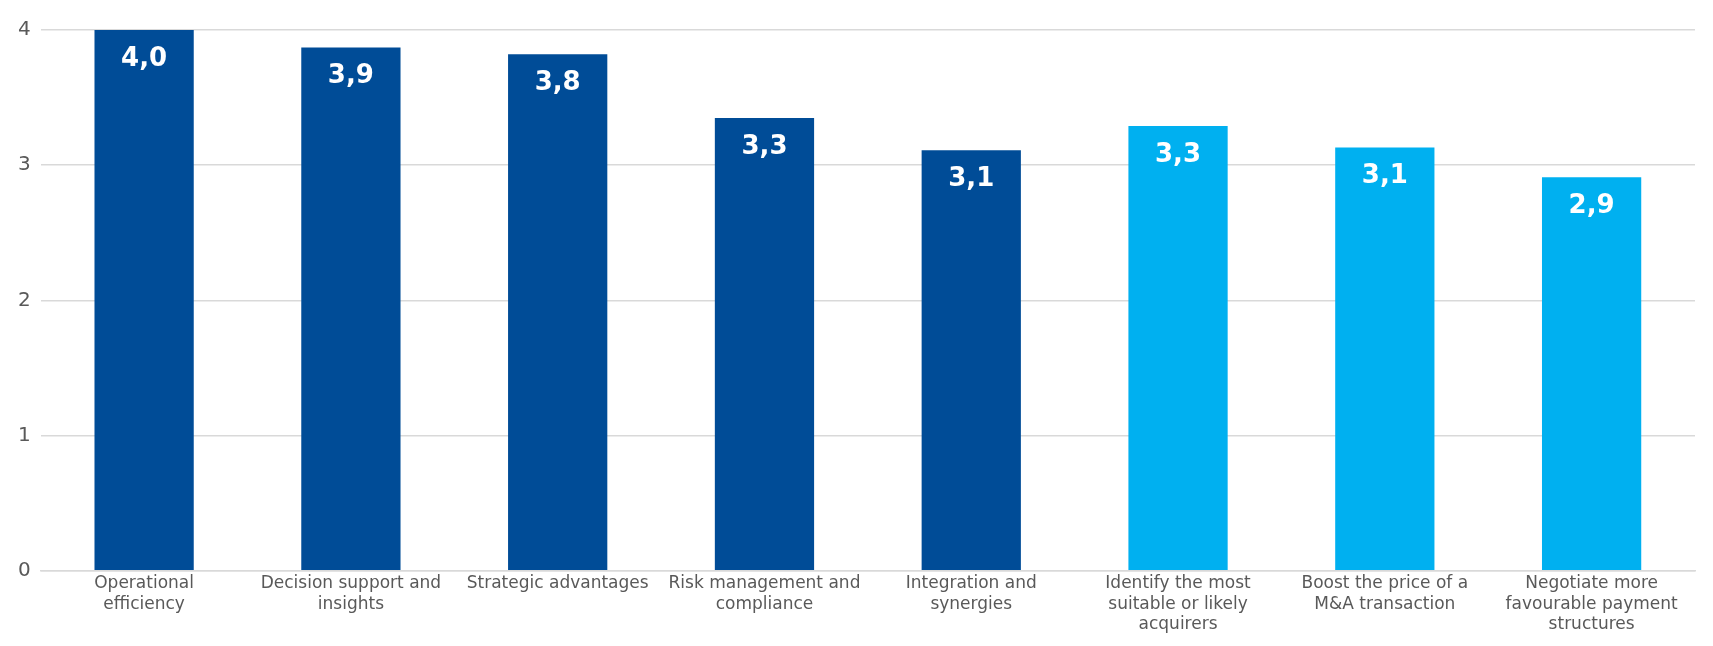 This screenshot has width=1713, height=646. Describe the element at coordinates (557, 582) in the screenshot. I see `x-tick-label: Strategic advantages` at that location.